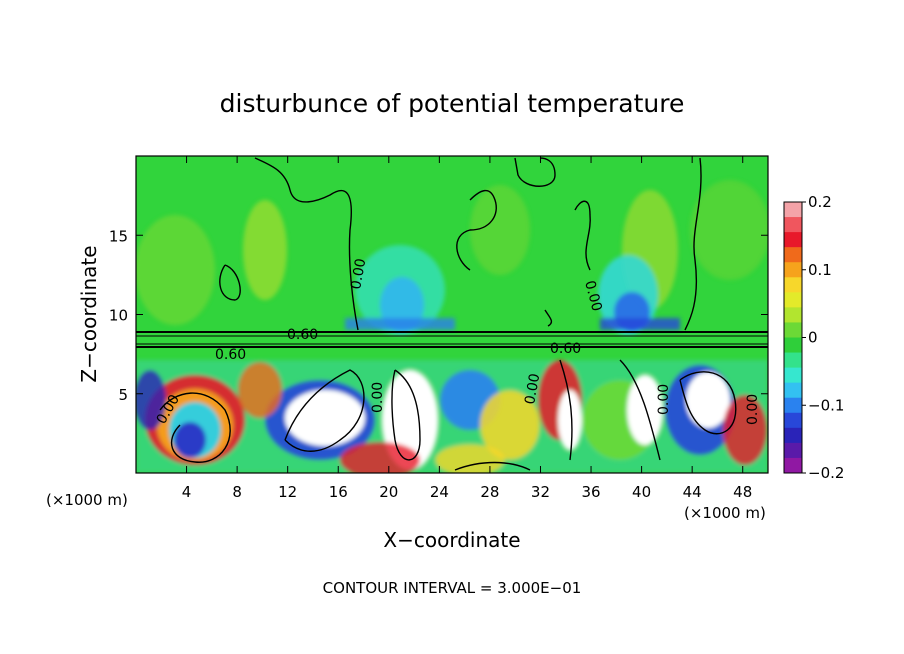  Describe the element at coordinates (439, 492) in the screenshot. I see `x-tick-label: 24` at that location.